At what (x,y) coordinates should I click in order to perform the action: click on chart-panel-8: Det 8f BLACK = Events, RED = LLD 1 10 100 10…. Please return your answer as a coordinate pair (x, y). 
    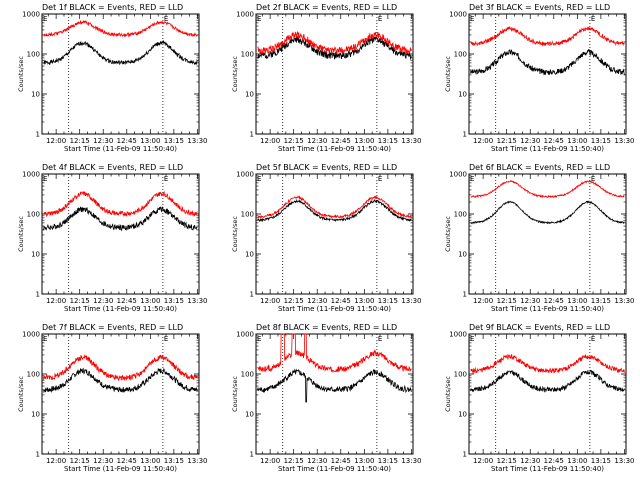
    Looking at the image, I should click on (326, 398).